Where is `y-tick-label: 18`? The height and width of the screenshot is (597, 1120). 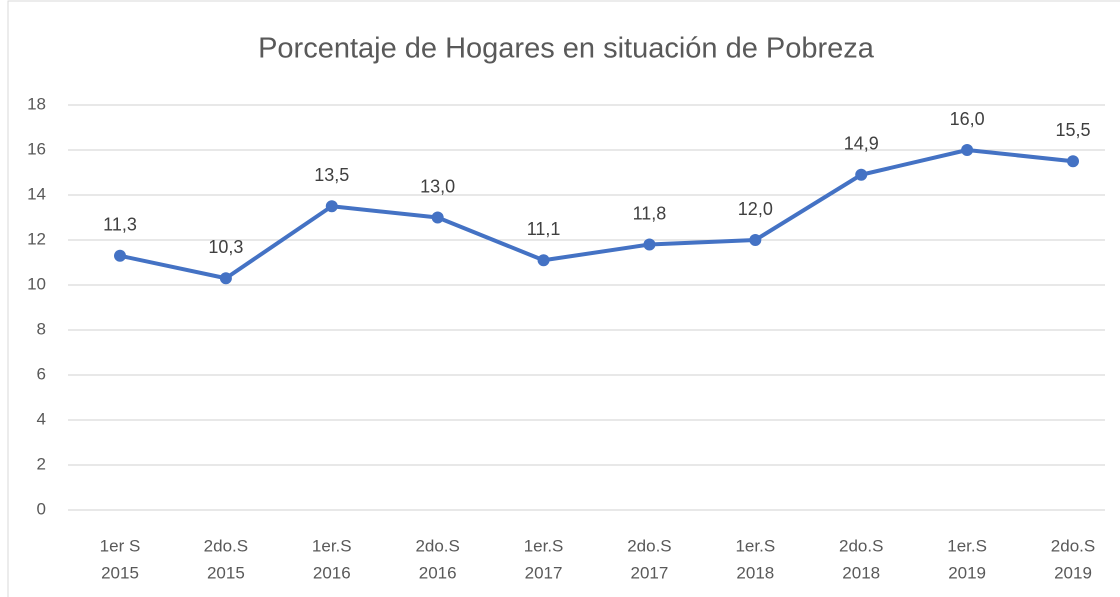 y-tick-label: 18 is located at coordinates (36, 103).